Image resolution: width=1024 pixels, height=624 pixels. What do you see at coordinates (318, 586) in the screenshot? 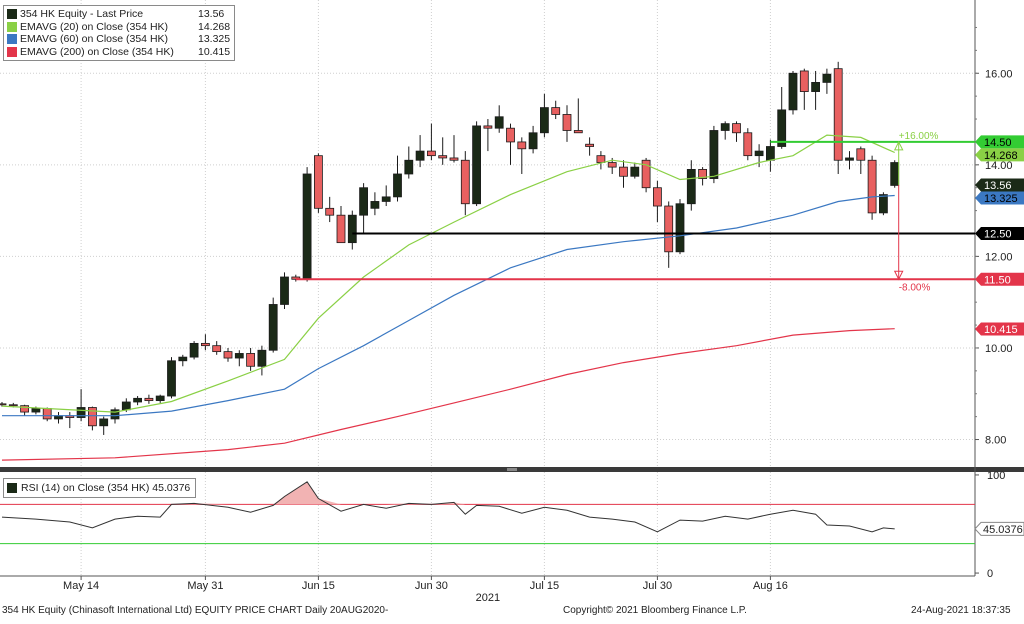
I see `x-tick-label-2: Jun 15` at bounding box center [318, 586].